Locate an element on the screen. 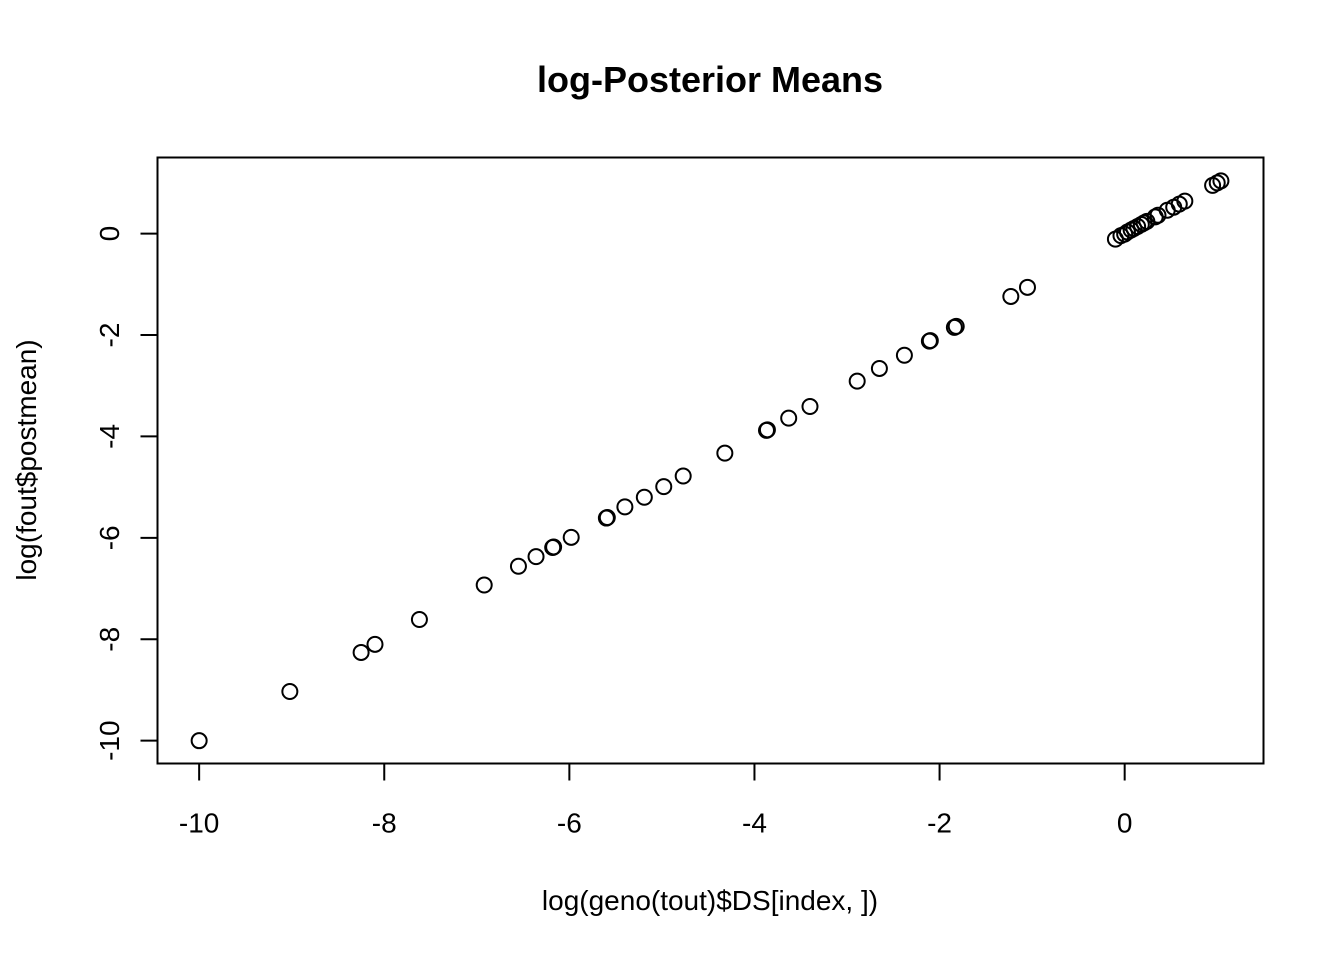  chart-title: log-Posterior Means is located at coordinates (710, 79).